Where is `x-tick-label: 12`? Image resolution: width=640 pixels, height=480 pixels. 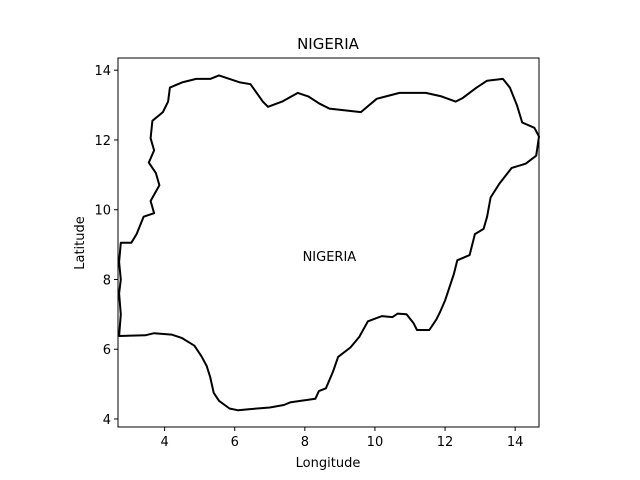 x-tick-label: 12 is located at coordinates (445, 442).